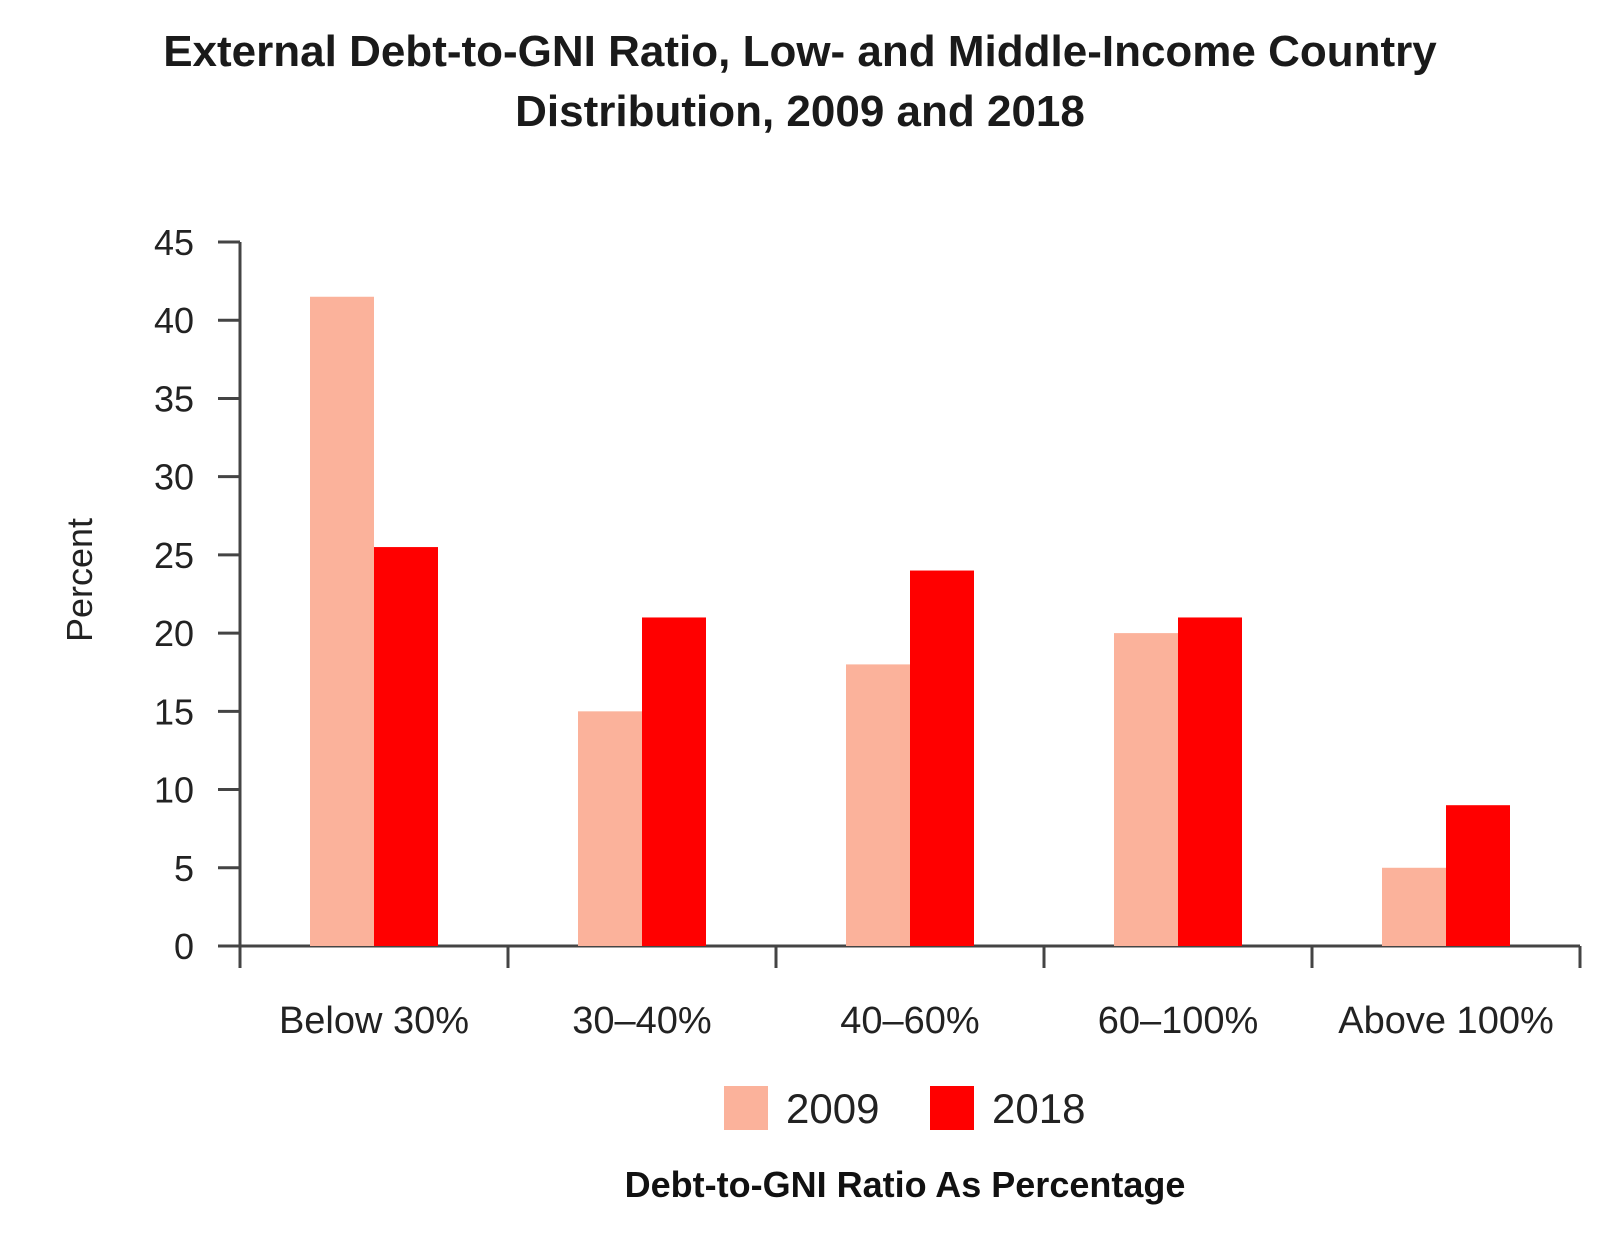 The image size is (1600, 1233). Describe the element at coordinates (174, 555) in the screenshot. I see `y-tick-label: 25` at that location.